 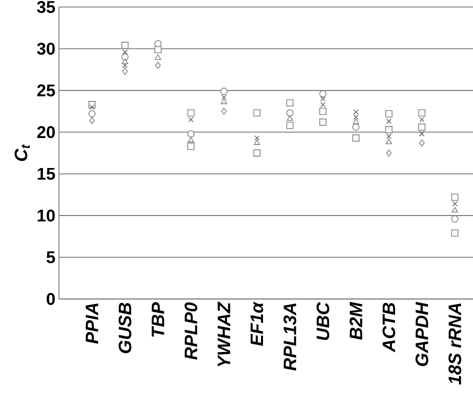 What do you see at coordinates (422, 334) in the screenshot?
I see `x-tick-label: GAPDH` at bounding box center [422, 334].